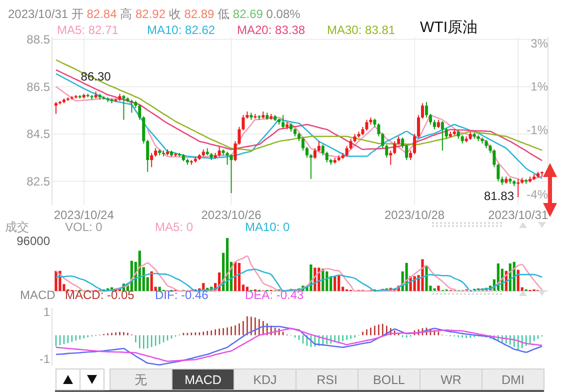  Describe the element at coordinates (449, 27) in the screenshot. I see `chart-title: WTI原油` at that location.